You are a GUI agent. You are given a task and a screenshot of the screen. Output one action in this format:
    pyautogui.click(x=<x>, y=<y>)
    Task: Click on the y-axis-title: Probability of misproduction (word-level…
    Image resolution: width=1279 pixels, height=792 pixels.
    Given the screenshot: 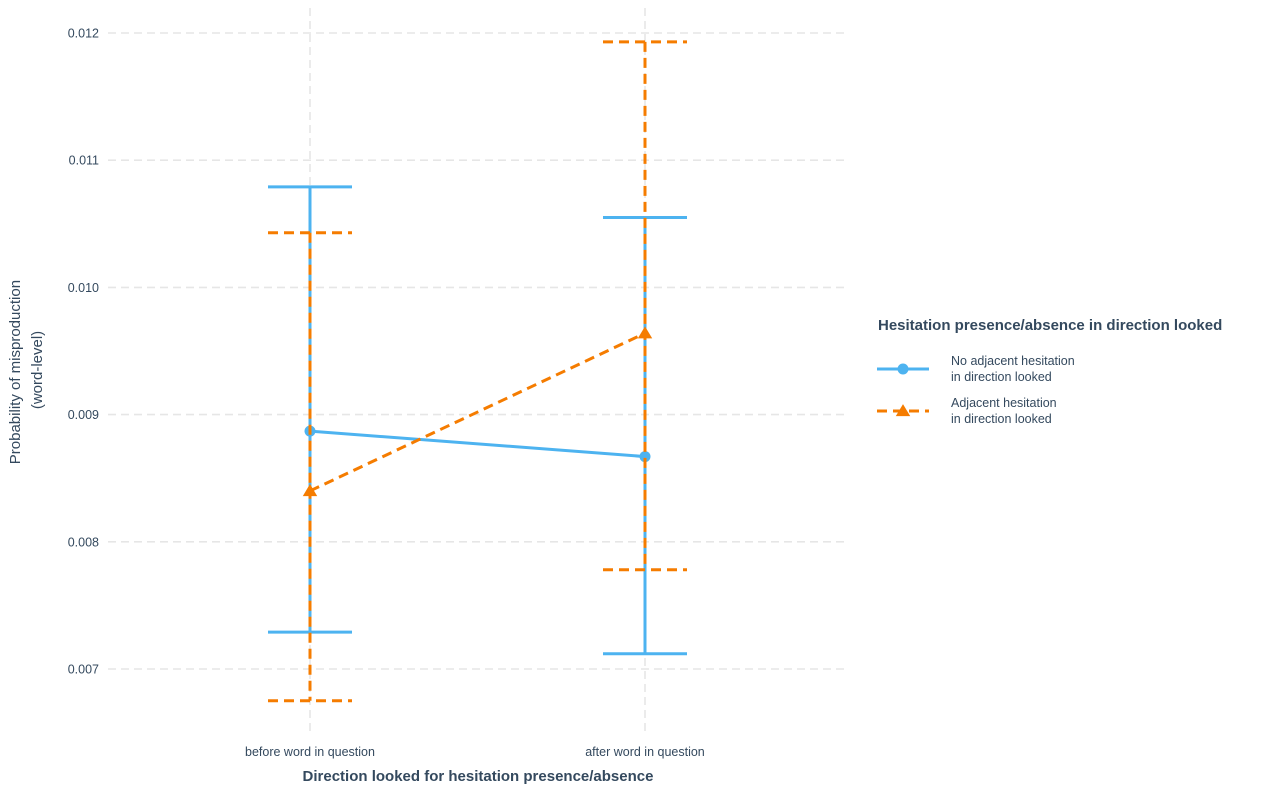 What is the action you would take?
    pyautogui.click(x=26, y=370)
    